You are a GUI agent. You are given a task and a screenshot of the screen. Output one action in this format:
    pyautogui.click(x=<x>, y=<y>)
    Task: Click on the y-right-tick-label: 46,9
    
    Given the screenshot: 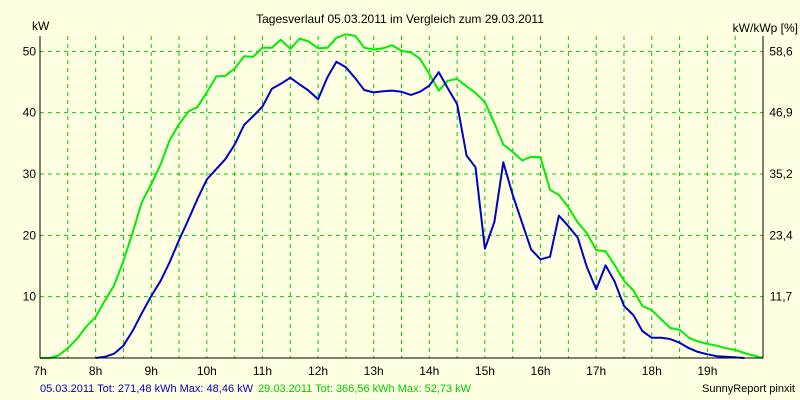 What is the action you would take?
    pyautogui.click(x=781, y=113)
    